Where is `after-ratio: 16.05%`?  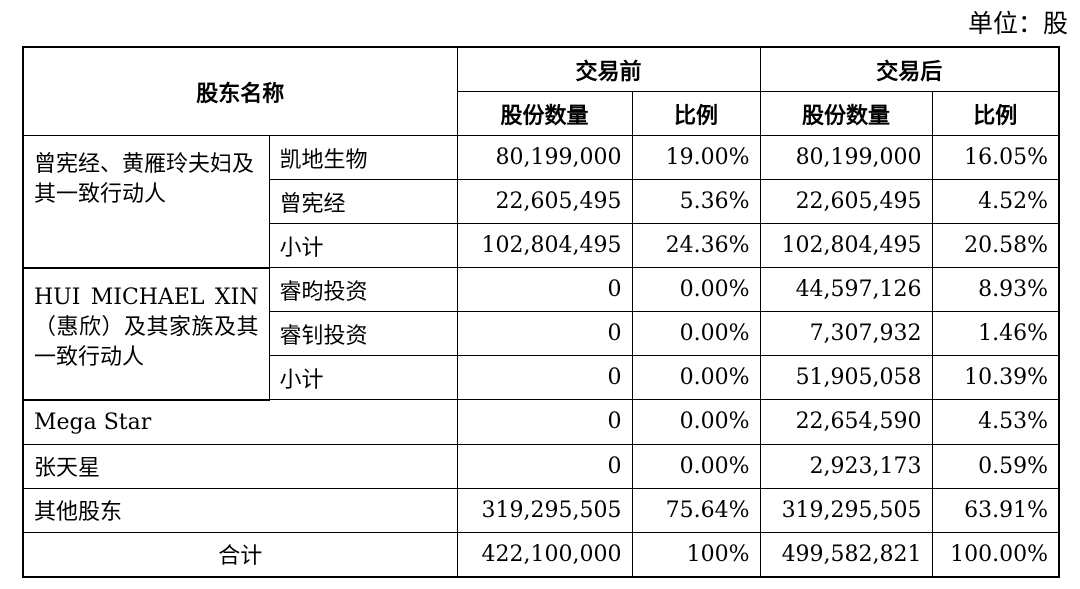
after-ratio: 16.05% is located at coordinates (995, 157).